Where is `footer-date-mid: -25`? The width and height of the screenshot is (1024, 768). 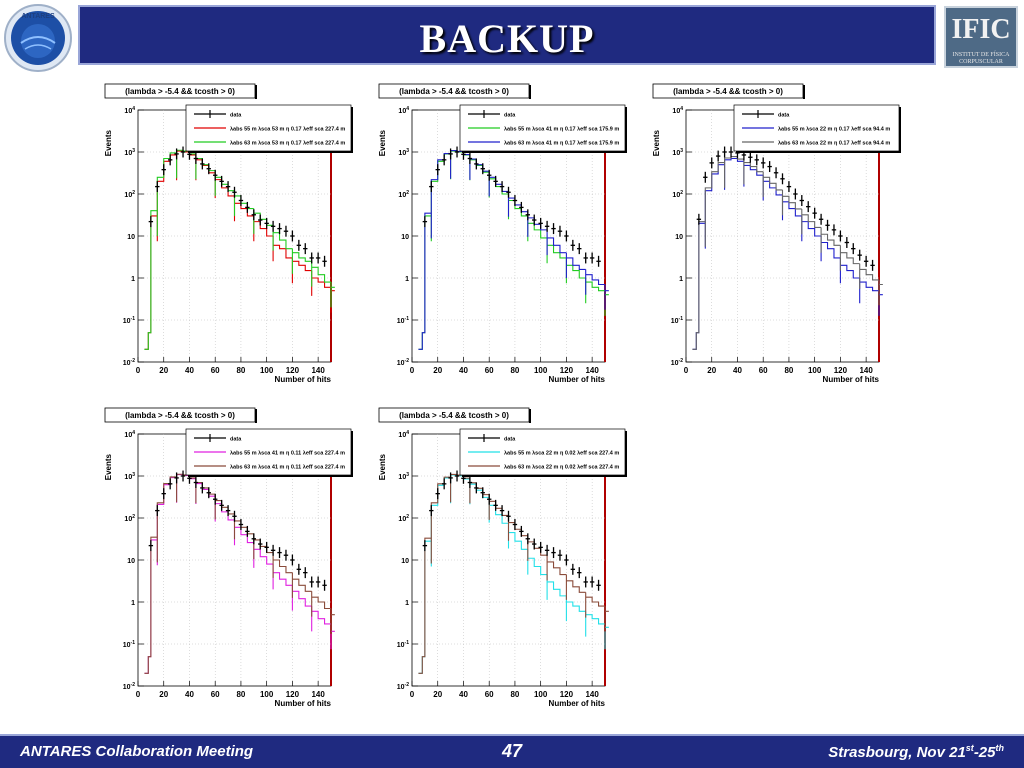
footer-date-mid: -25 is located at coordinates (984, 752).